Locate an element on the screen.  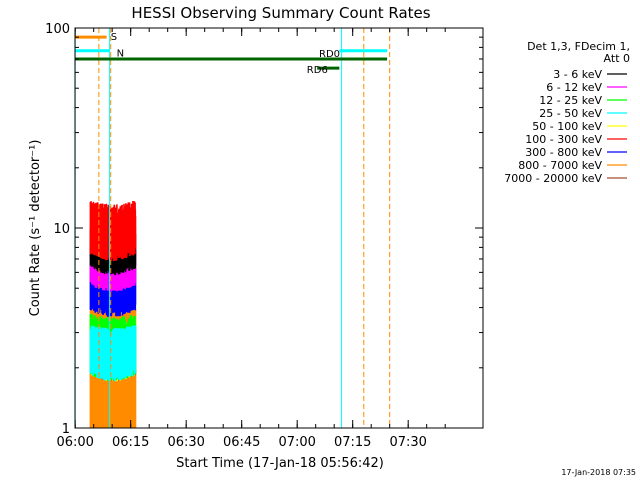
y-tick-label: 100 is located at coordinates (57, 29).